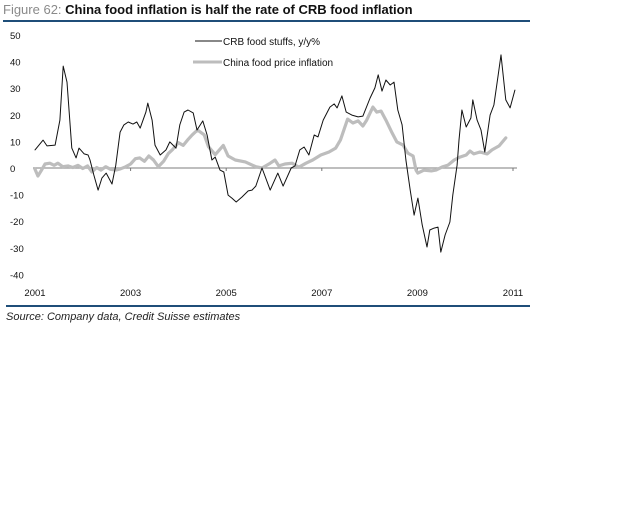 The width and height of the screenshot is (640, 511). I want to click on bottom-rule, so click(268, 306).